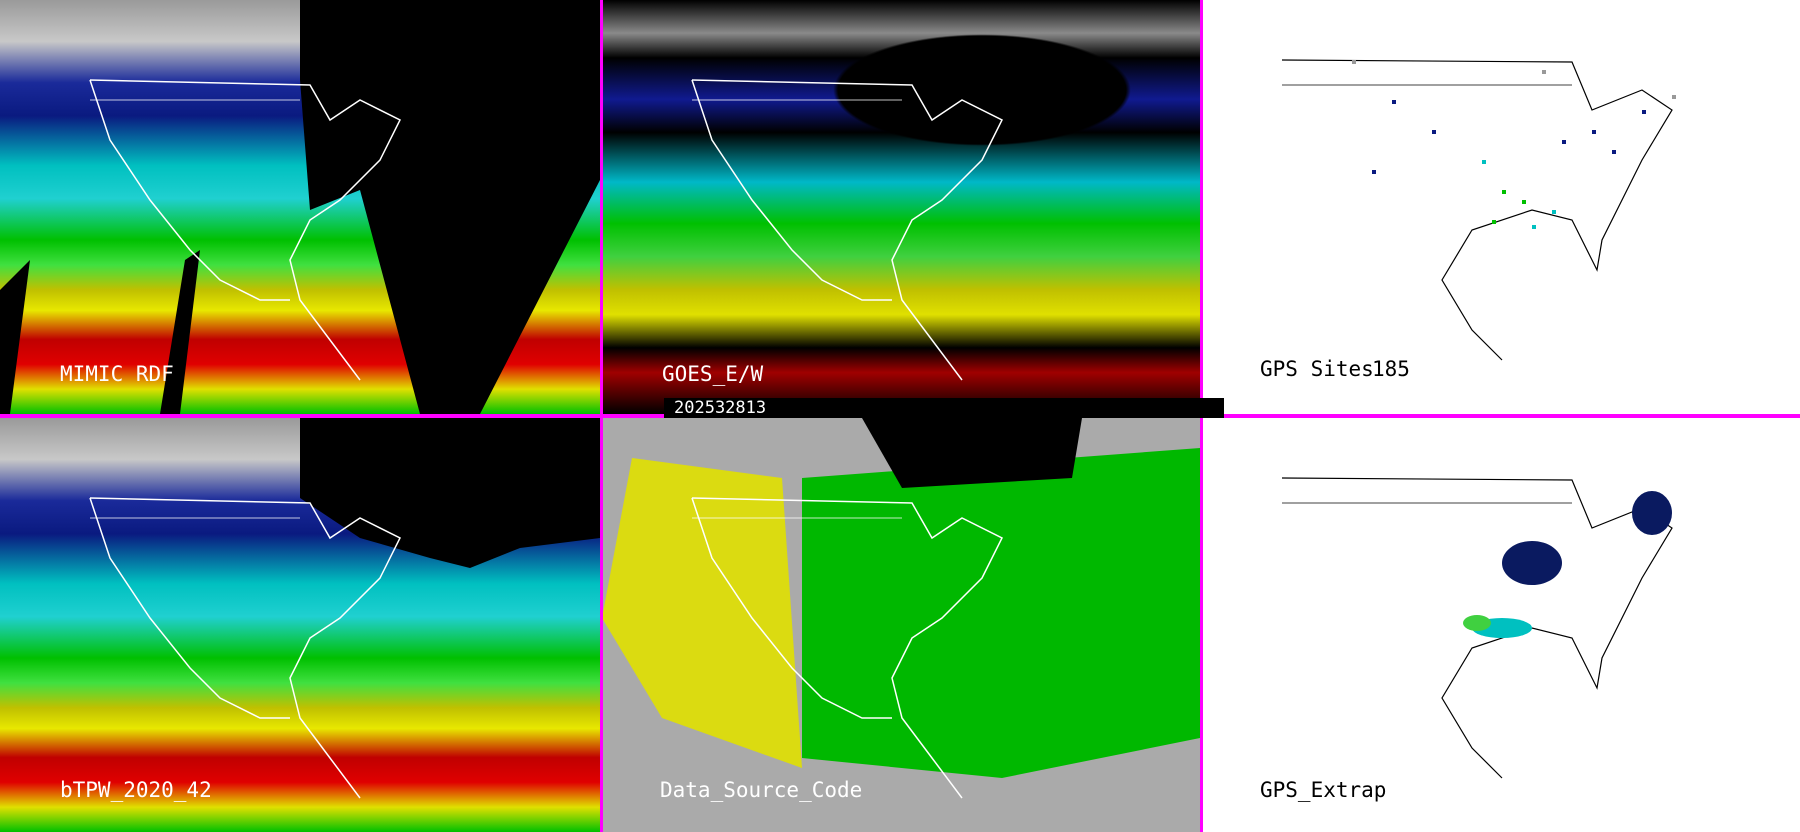  I want to click on panel-label: GPS_Extrap, so click(1323, 790).